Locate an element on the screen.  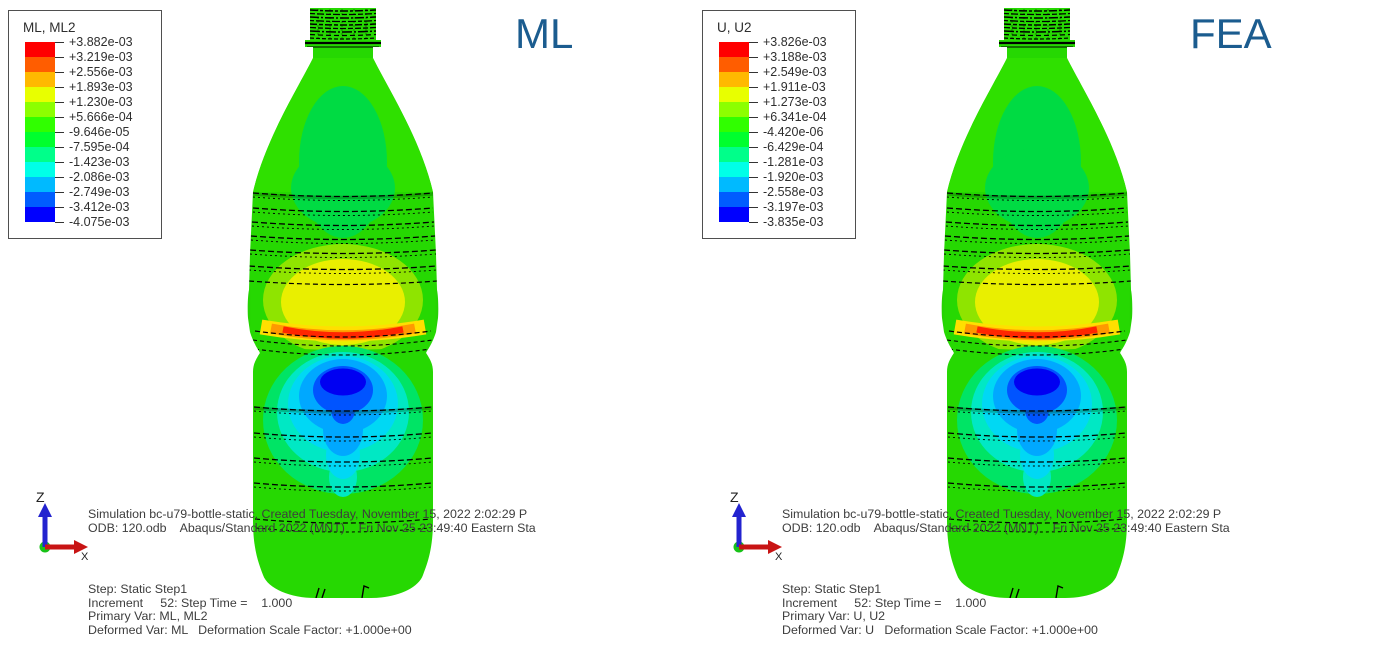
annotation-line: Primary Var: ML, ML2 is located at coordinates (148, 616).